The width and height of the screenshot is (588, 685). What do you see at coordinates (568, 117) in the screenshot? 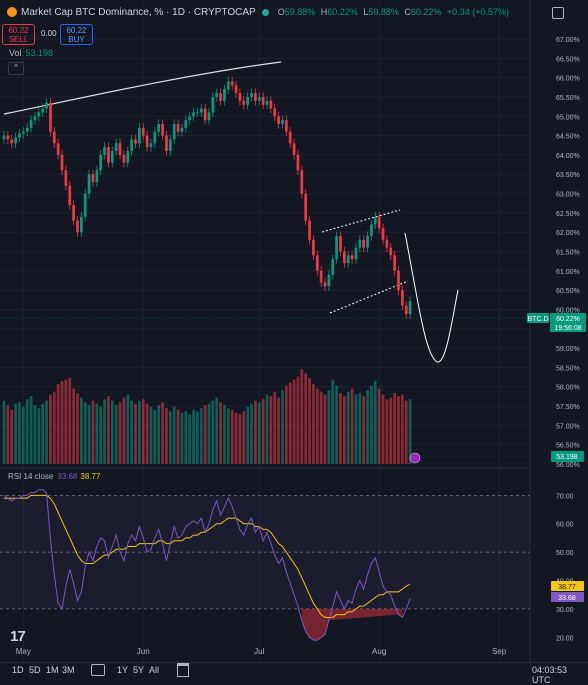
I see `price-tick-label: 65.00%` at bounding box center [568, 117].